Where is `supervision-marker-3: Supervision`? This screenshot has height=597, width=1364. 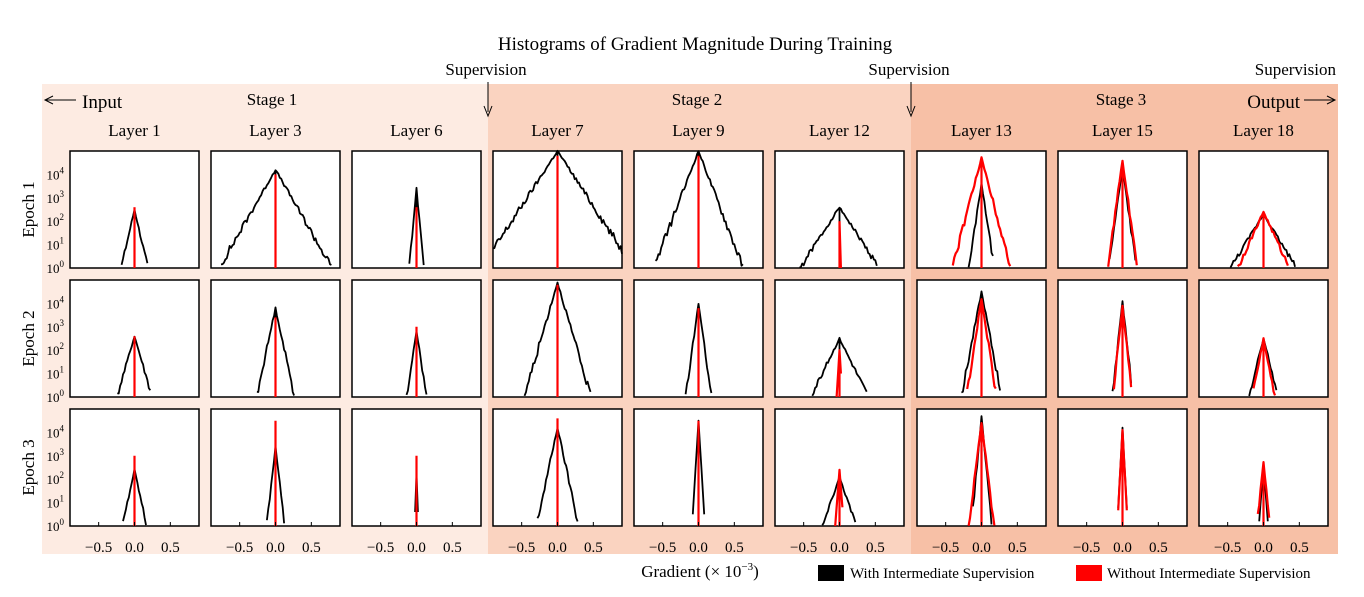 supervision-marker-3: Supervision is located at coordinates (1296, 69).